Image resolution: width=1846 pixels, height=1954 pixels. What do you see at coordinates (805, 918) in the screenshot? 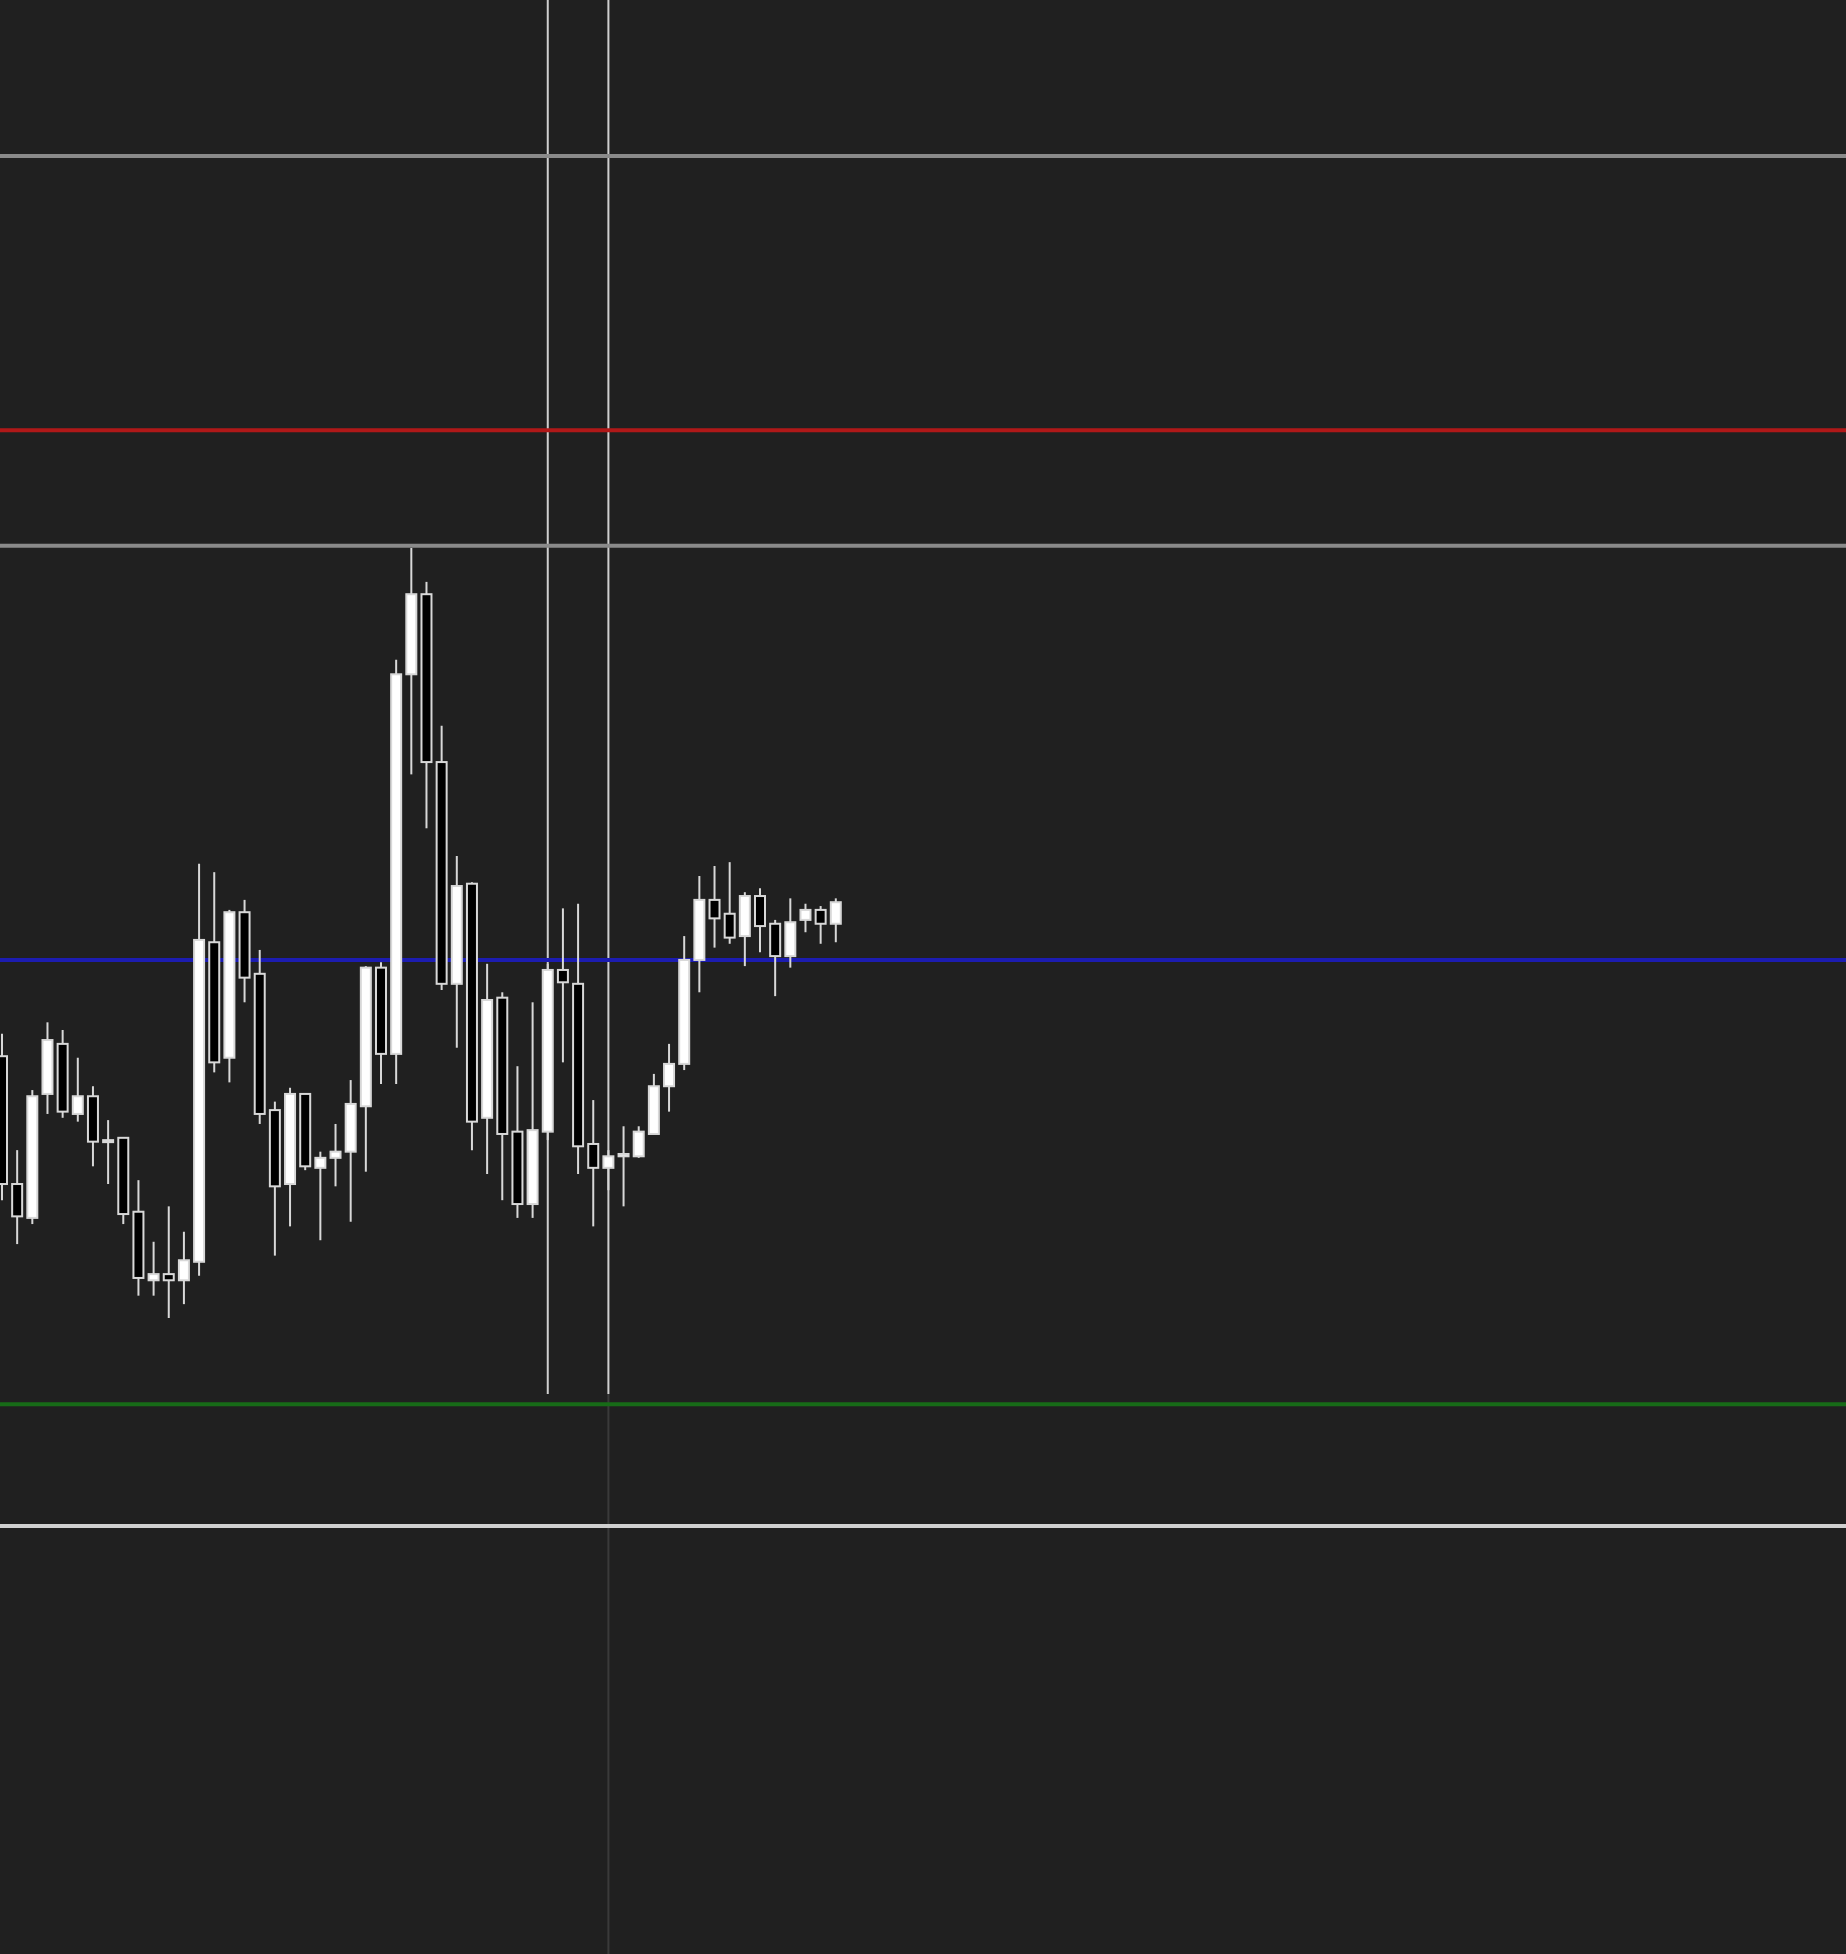
I see `candlestick` at bounding box center [805, 918].